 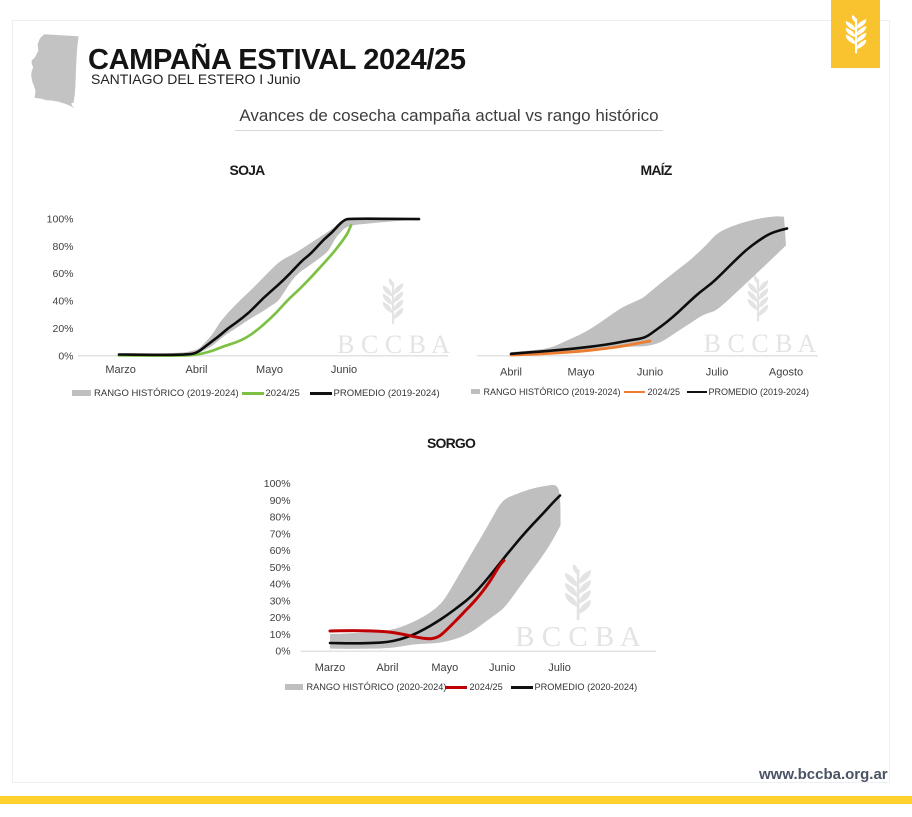 What do you see at coordinates (280, 534) in the screenshot?
I see `svg-text: 70%` at bounding box center [280, 534].